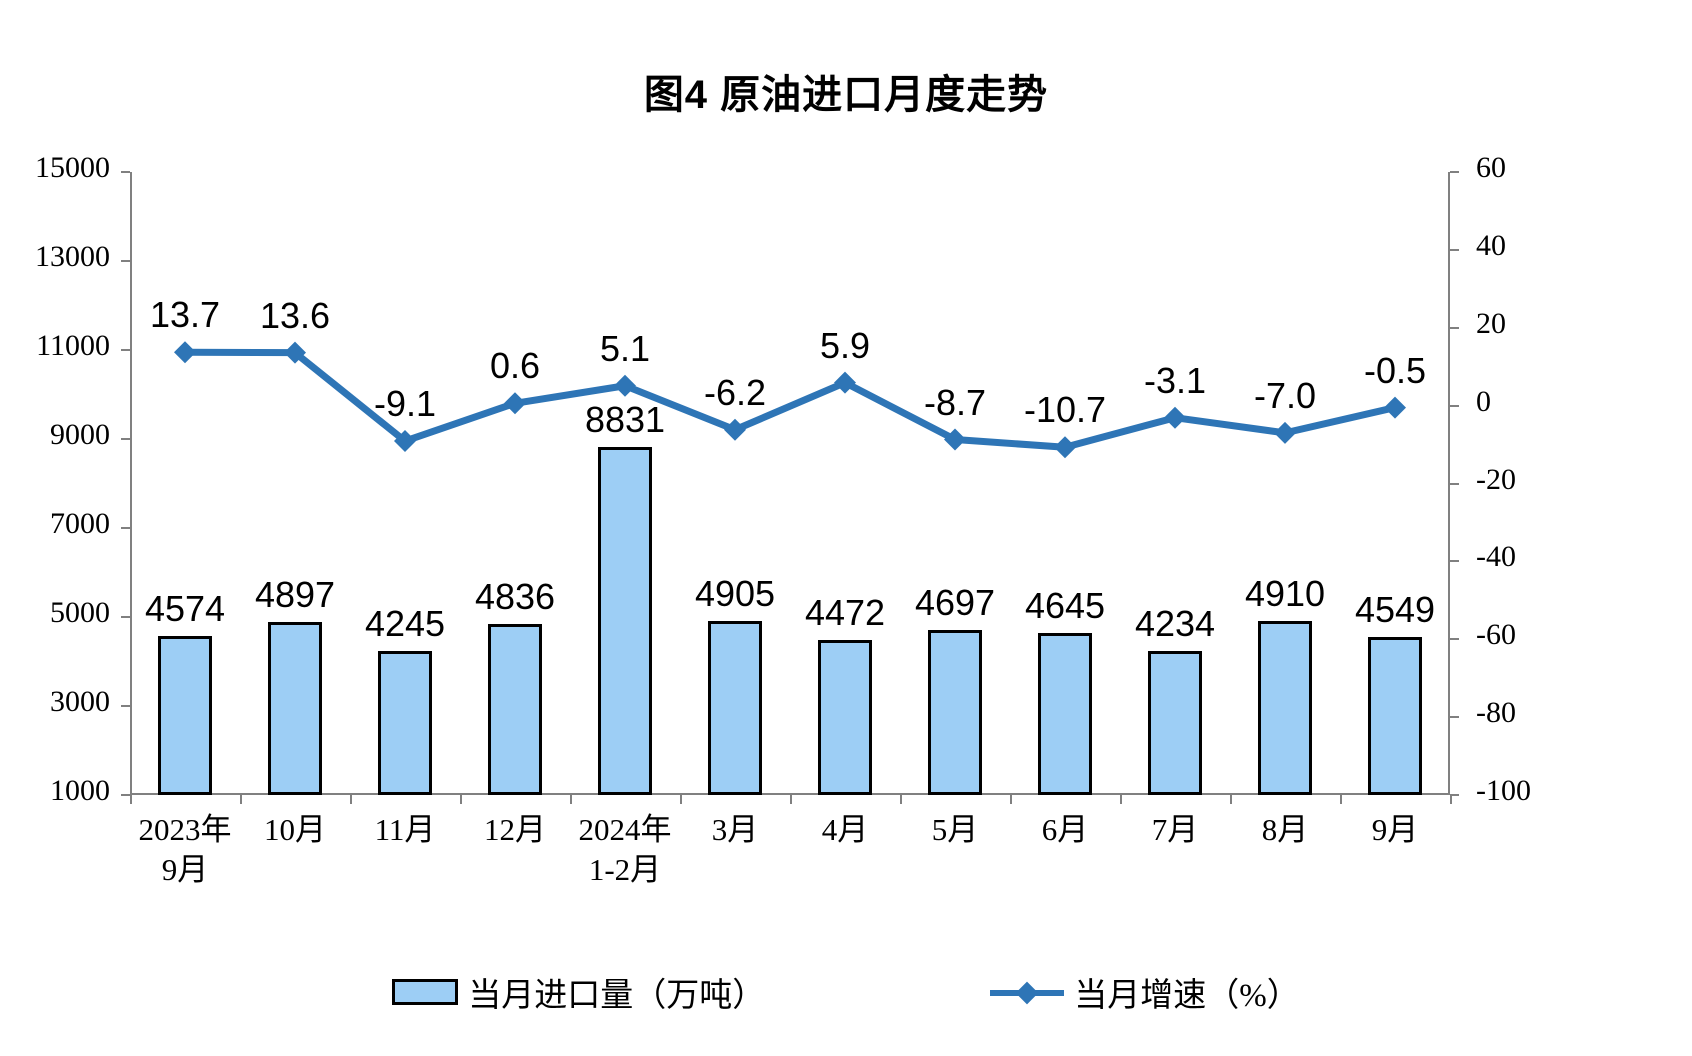 This screenshot has height=1056, width=1692. What do you see at coordinates (1491, 323) in the screenshot?
I see `right-axis-tick-label: 20` at bounding box center [1491, 323].